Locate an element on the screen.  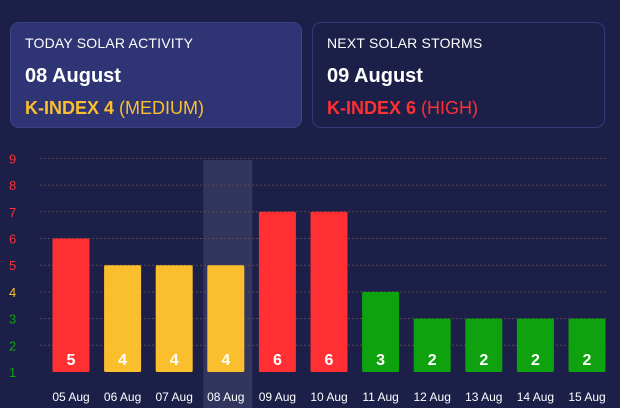
y-tick-label: 6 is located at coordinates (12, 239).